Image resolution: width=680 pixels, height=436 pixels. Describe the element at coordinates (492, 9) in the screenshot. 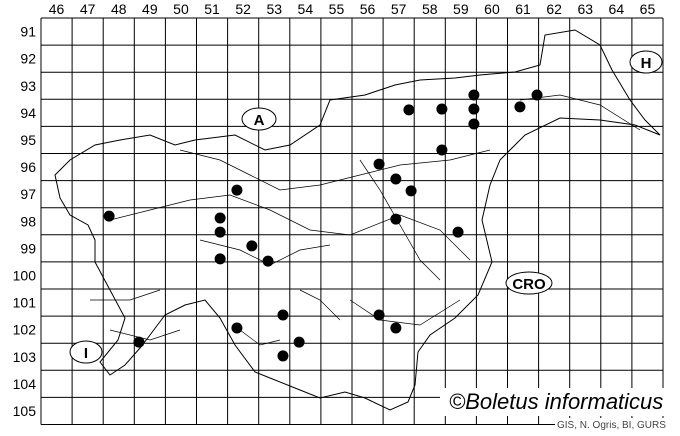

I see `column-label: 60` at that location.